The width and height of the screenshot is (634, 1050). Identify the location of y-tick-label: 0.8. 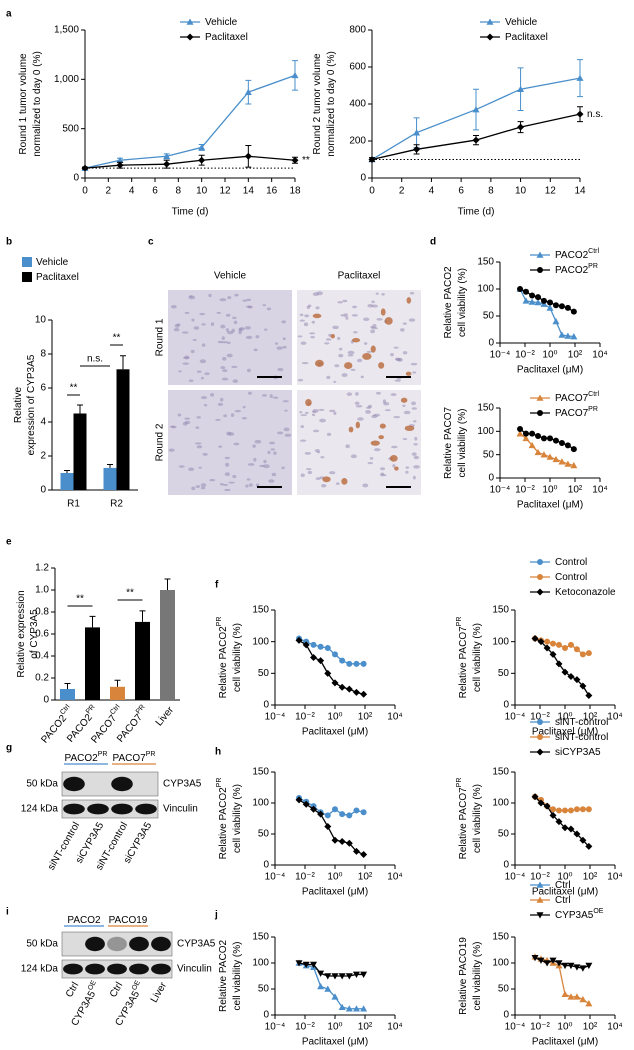
(42, 612).